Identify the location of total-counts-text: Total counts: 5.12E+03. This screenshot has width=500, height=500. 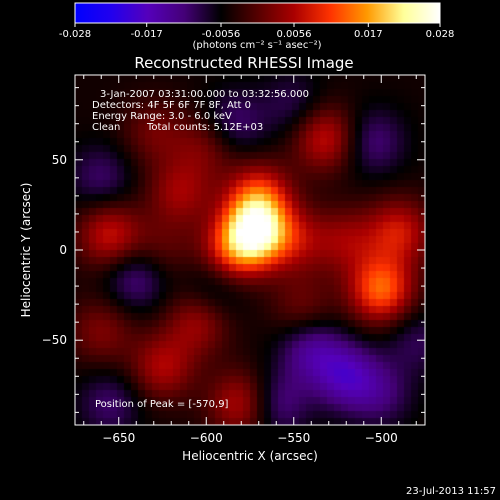
(204, 127).